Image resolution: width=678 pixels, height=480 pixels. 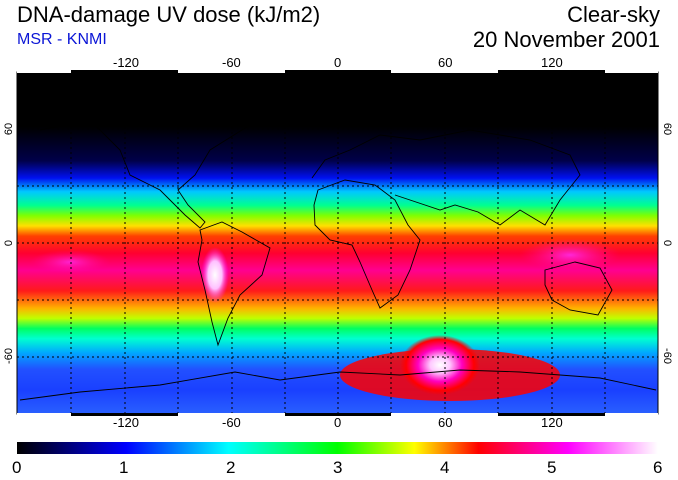 What do you see at coordinates (667, 243) in the screenshot?
I see `lat-tick-right: 0` at bounding box center [667, 243].